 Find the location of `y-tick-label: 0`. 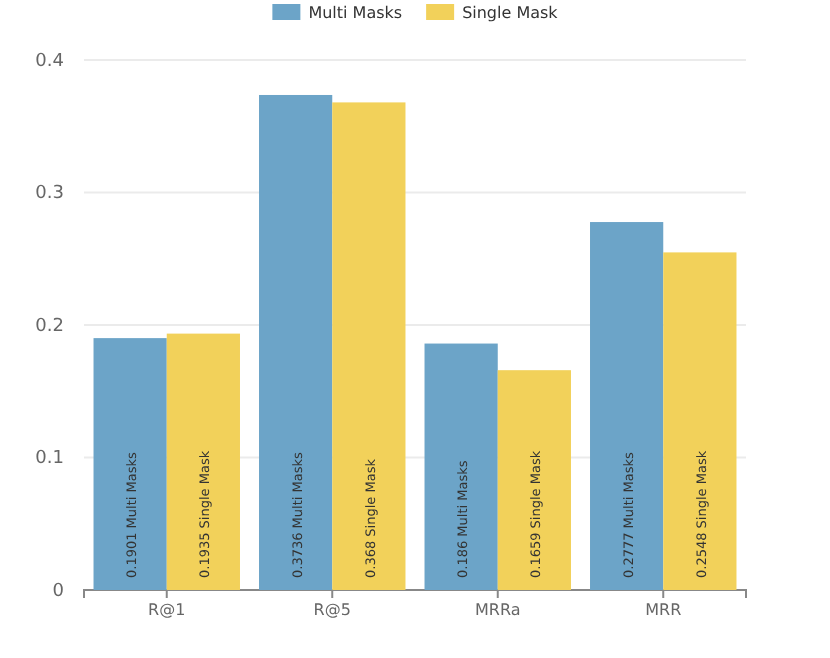

y-tick-label: 0 is located at coordinates (58, 591).